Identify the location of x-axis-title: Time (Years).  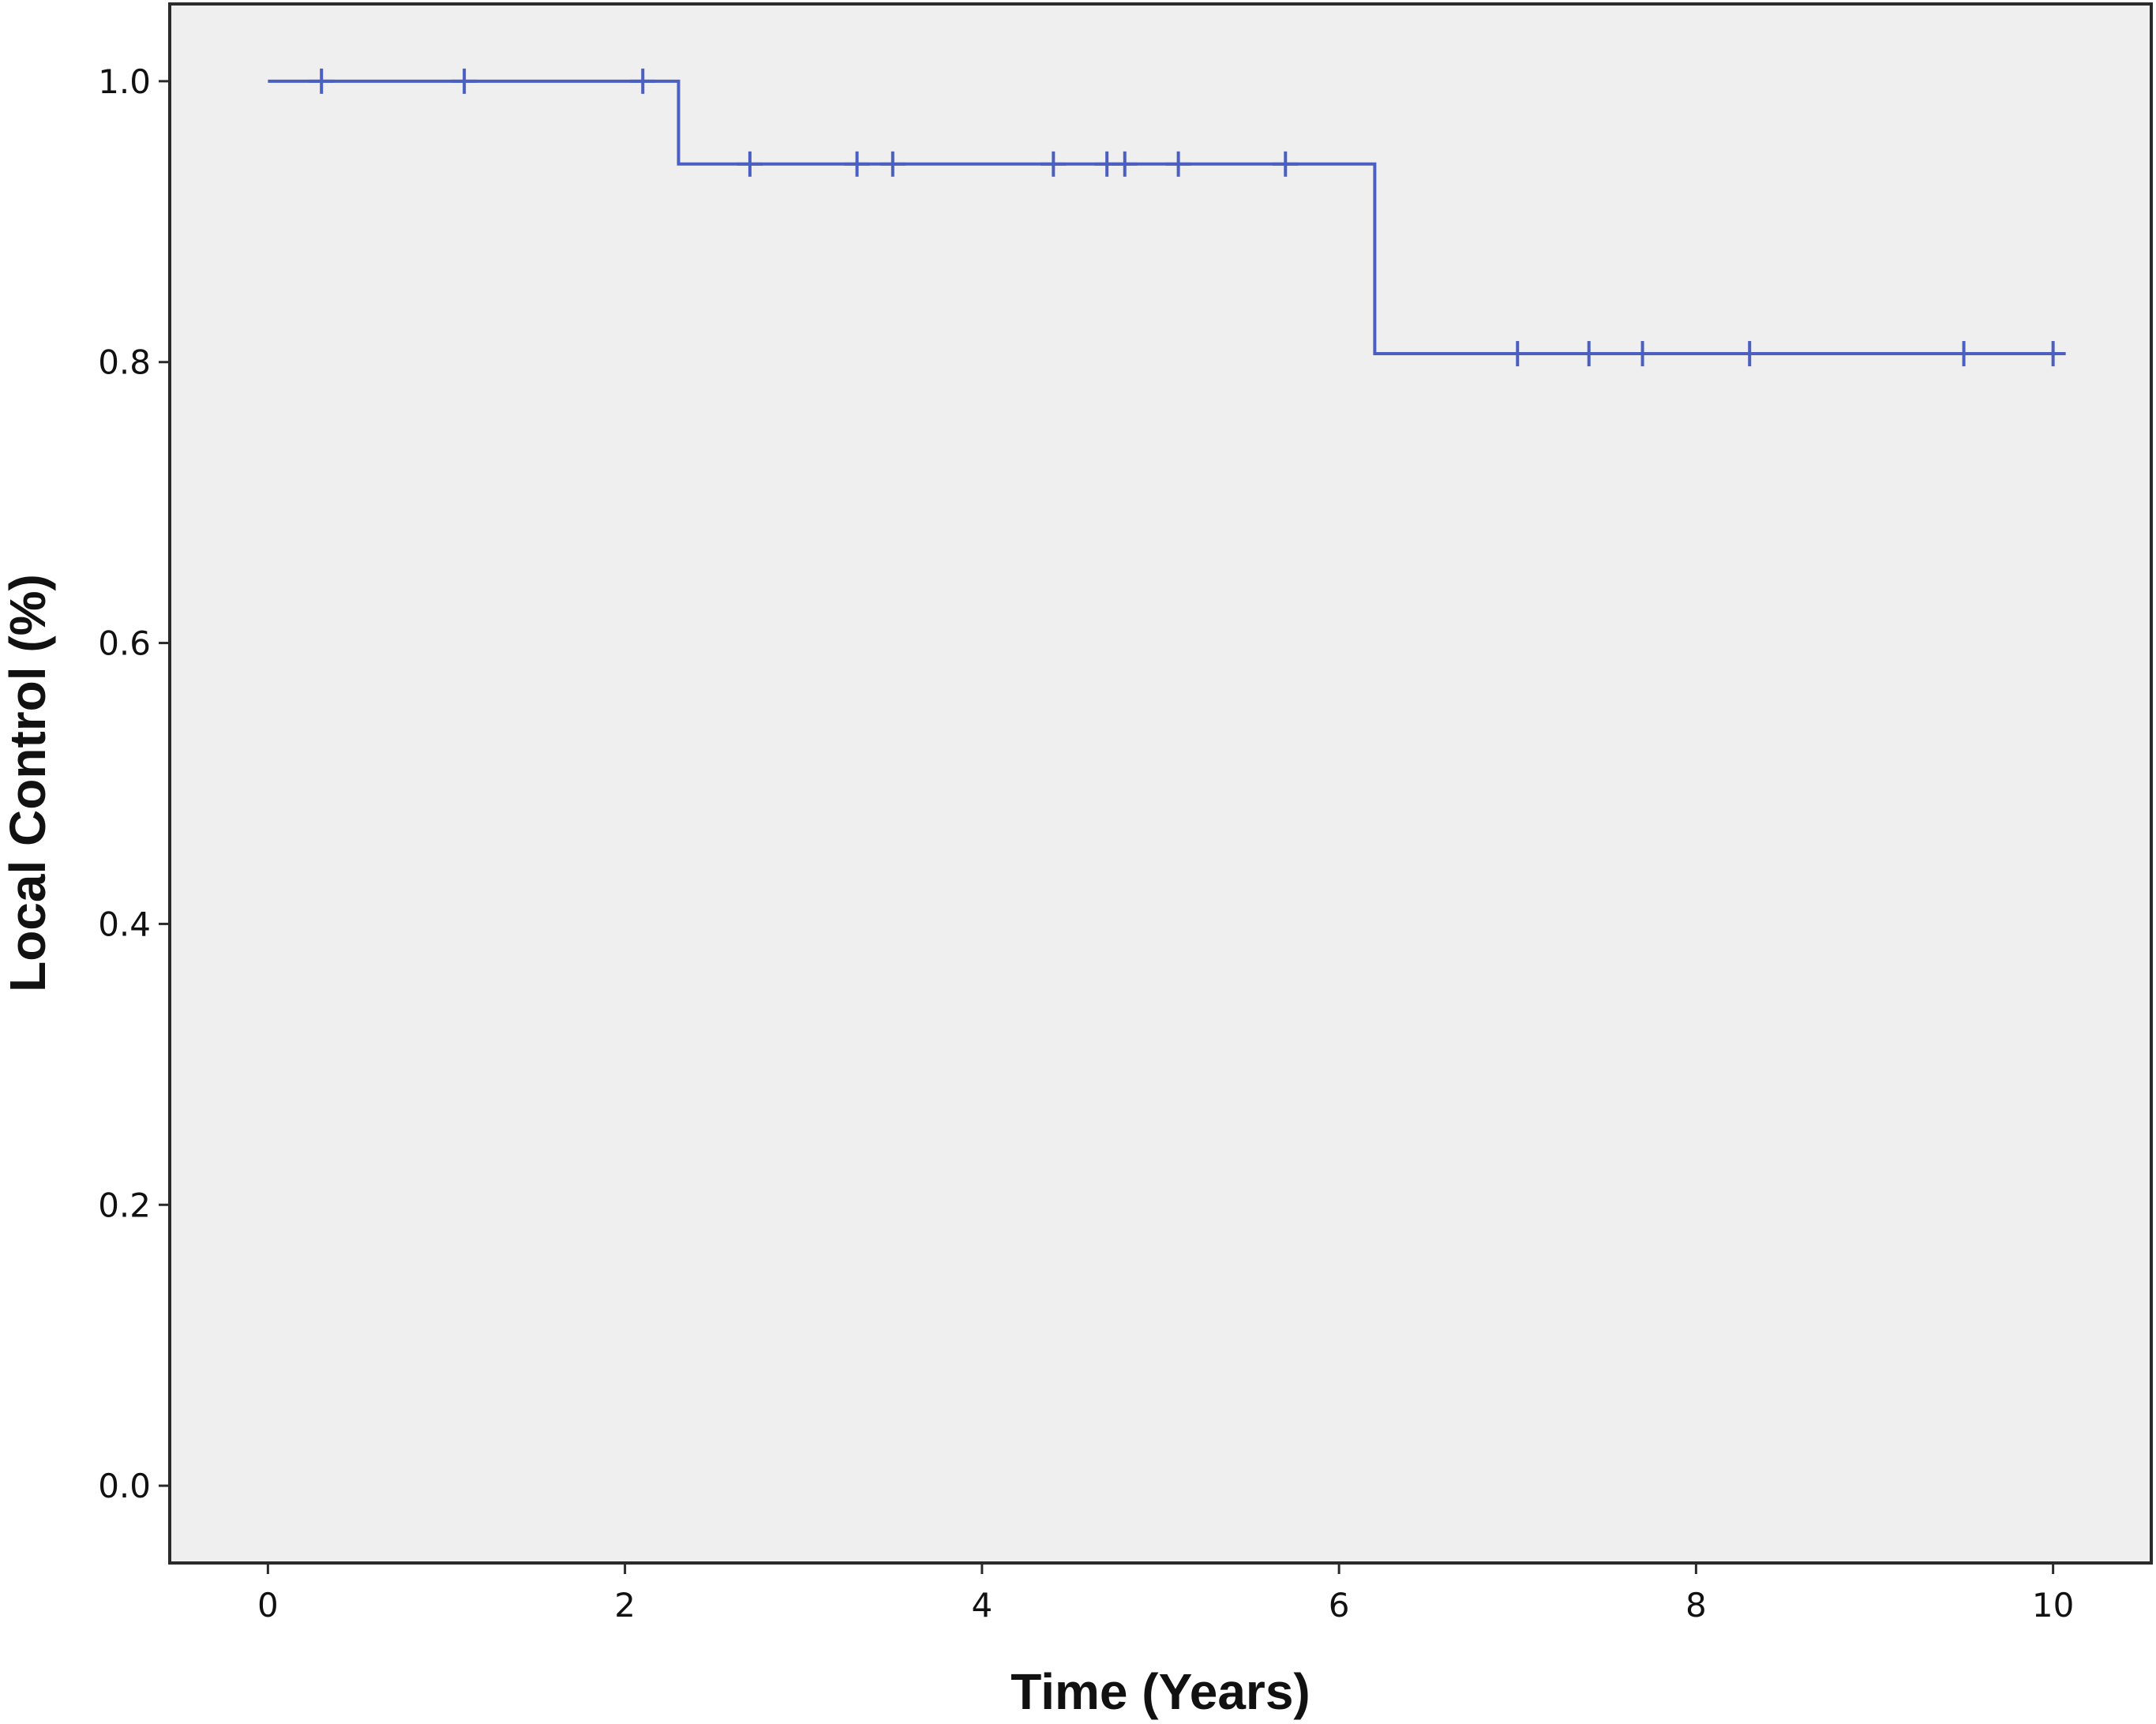
(1160, 1692).